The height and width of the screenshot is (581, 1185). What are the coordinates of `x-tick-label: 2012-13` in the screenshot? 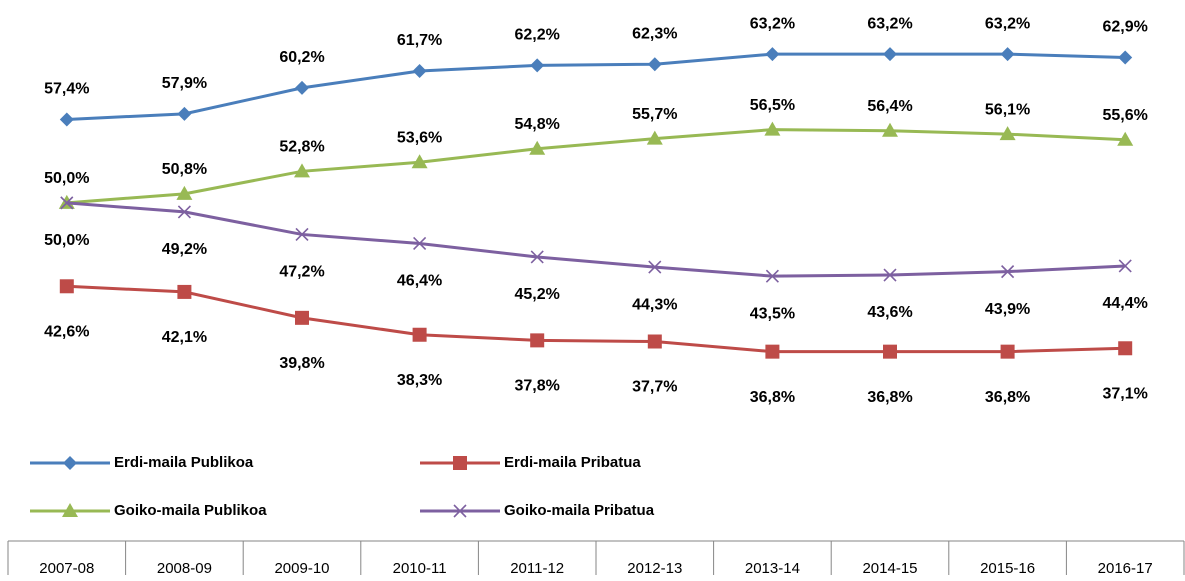 It's located at (654, 568).